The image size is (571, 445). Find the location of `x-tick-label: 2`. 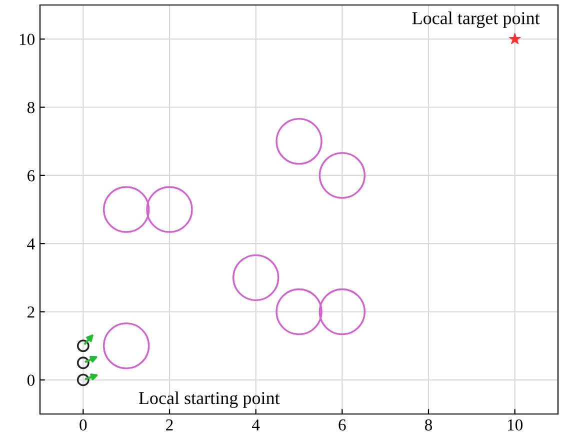

x-tick-label: 2 is located at coordinates (169, 424).